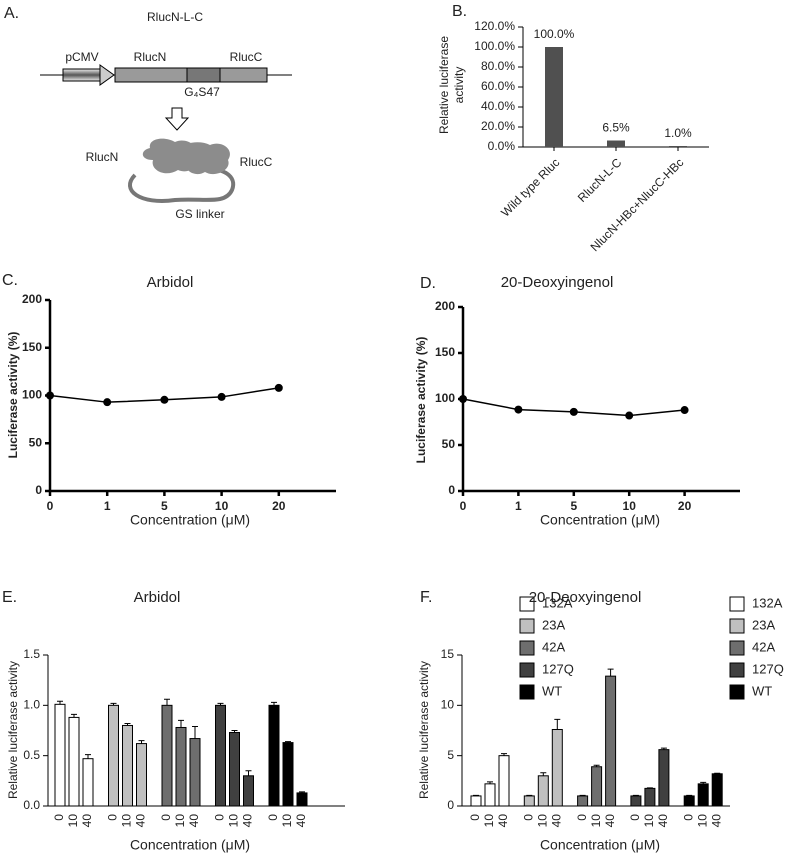  I want to click on c-part-label: RlucC, so click(246, 57).